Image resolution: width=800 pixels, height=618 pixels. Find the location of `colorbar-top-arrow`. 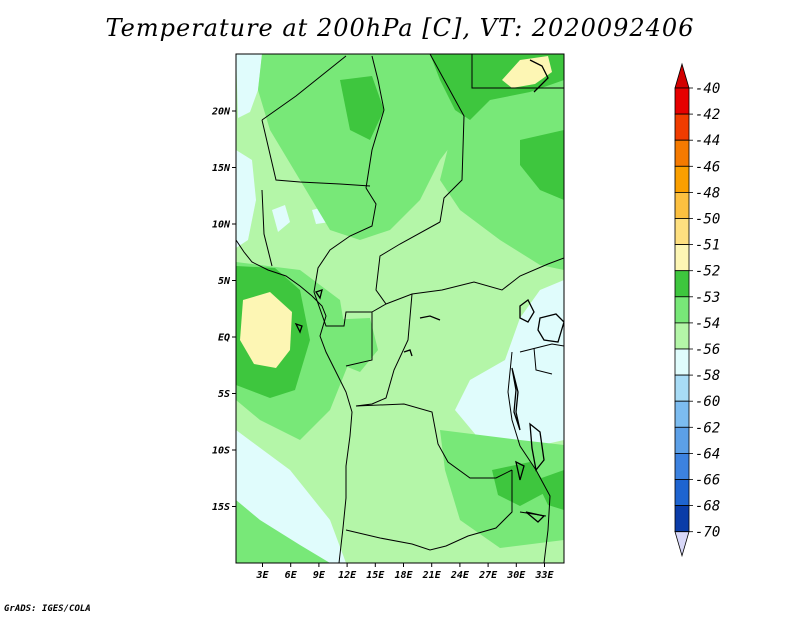

colorbar-top-arrow is located at coordinates (682, 75).